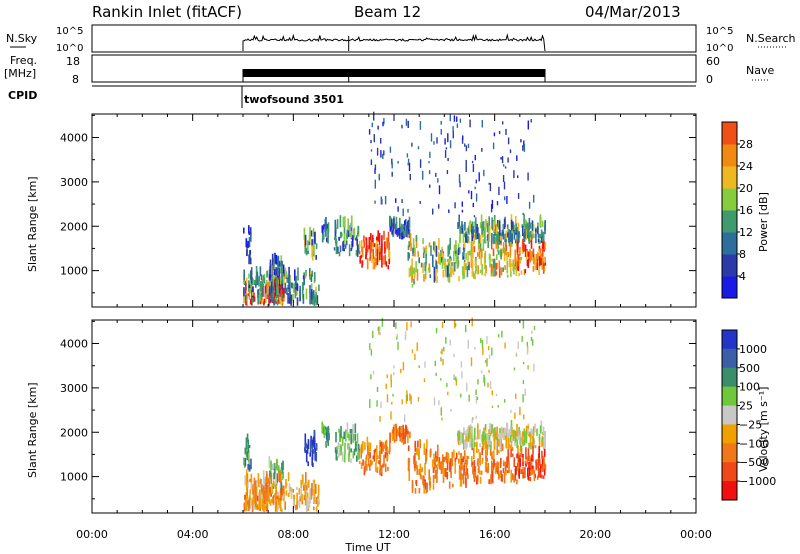 The width and height of the screenshot is (800, 554). I want to click on nsky-tick-bottom-right: 10^0, so click(719, 48).